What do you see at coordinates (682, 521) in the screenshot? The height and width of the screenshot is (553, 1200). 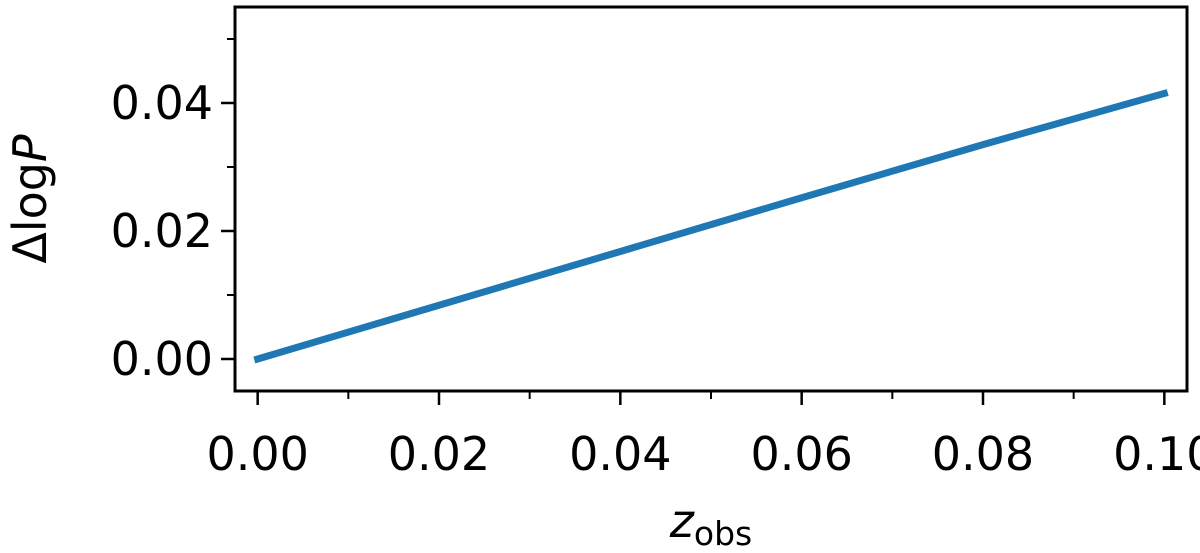 I see `x-axis-label-base: z` at bounding box center [682, 521].